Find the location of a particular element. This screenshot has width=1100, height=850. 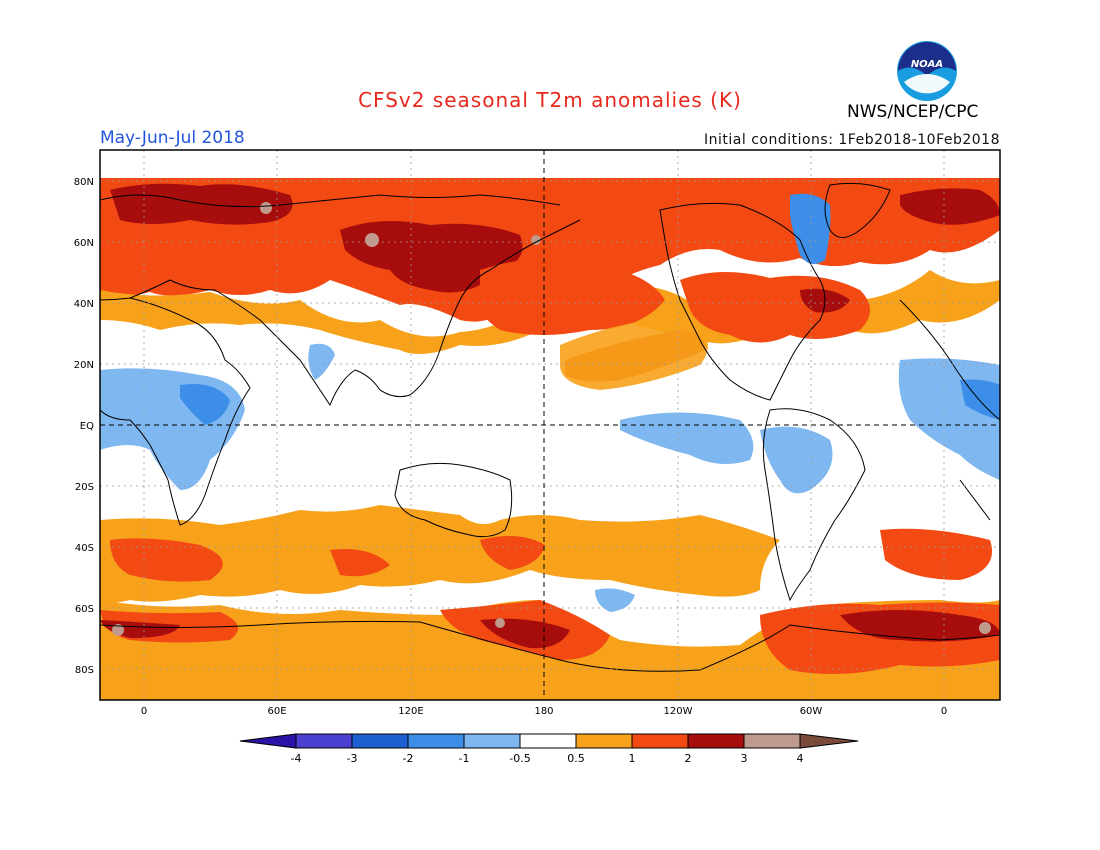

weddell-hot is located at coordinates (880, 638).